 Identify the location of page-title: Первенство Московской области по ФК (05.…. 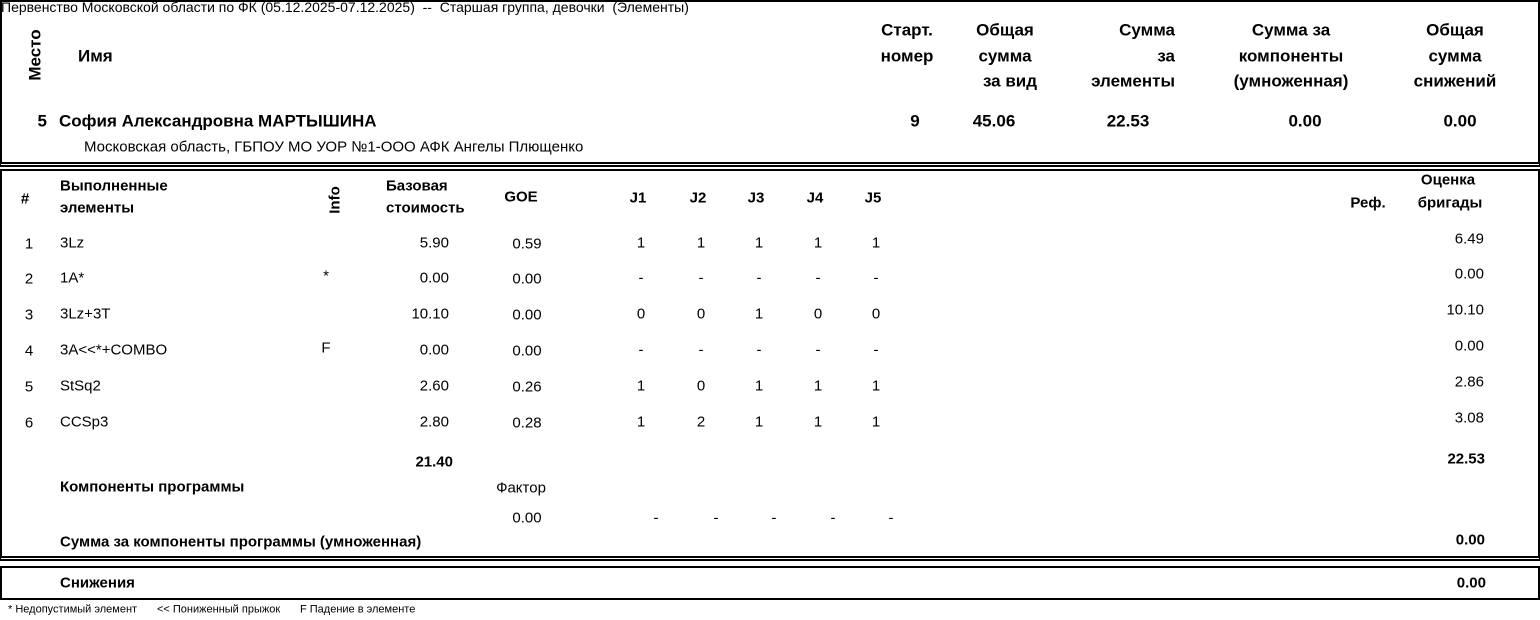
(345, 7).